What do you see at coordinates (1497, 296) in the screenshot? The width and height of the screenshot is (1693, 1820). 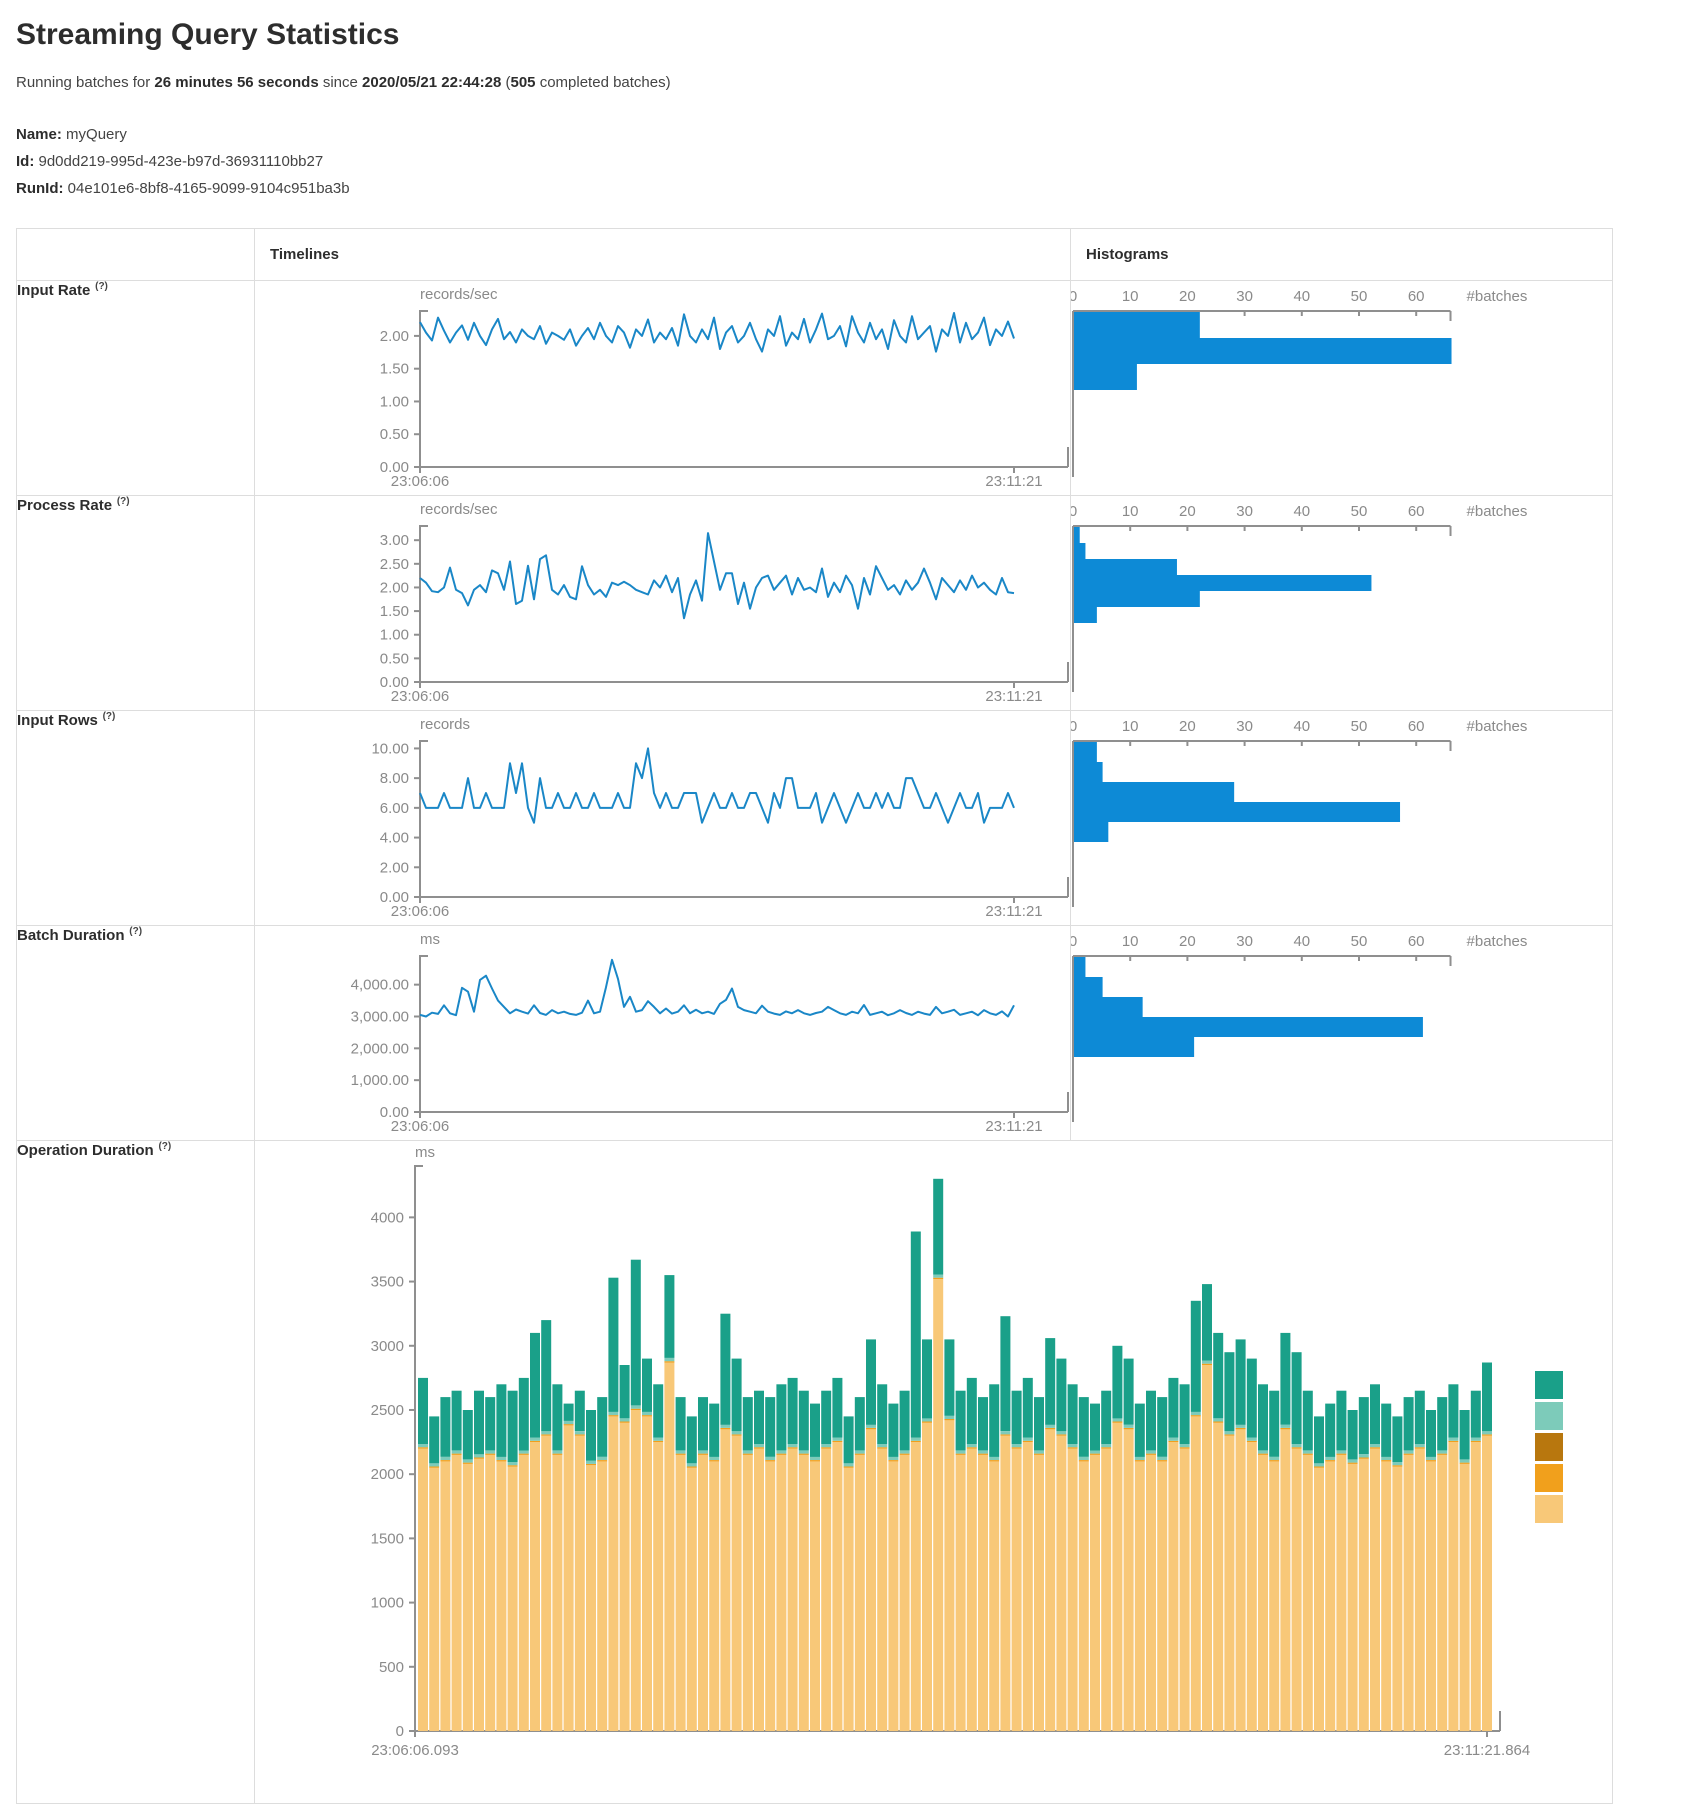 I see `svg-text: #batches` at bounding box center [1497, 296].